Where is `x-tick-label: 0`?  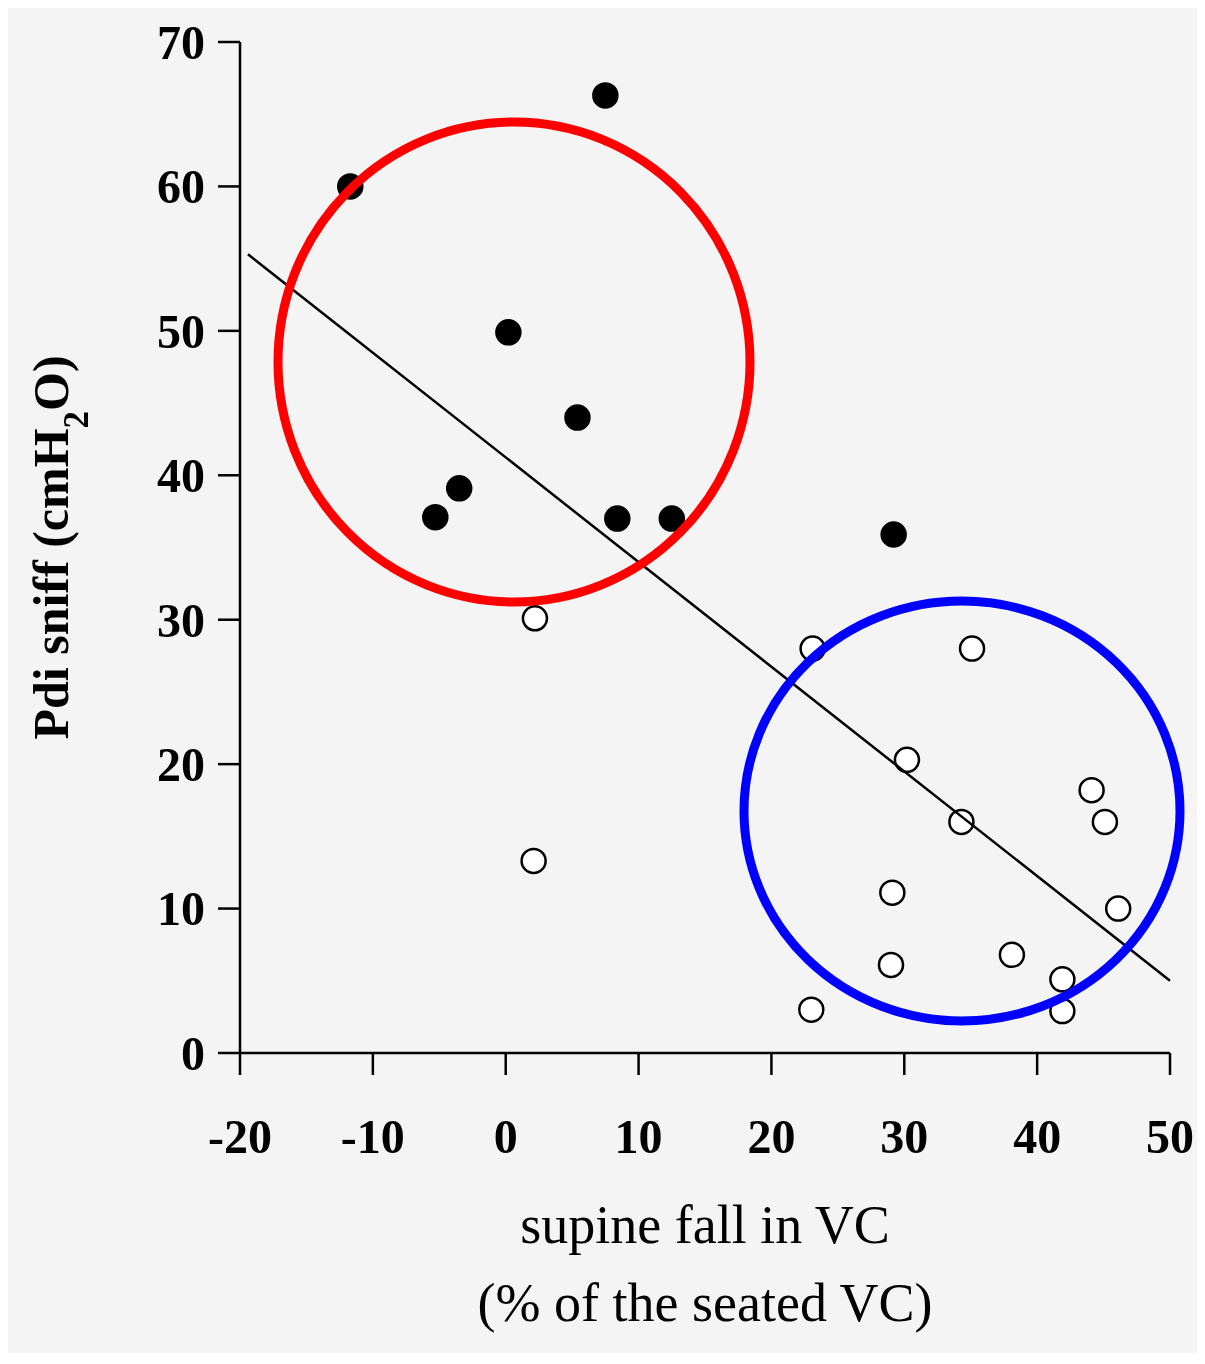 x-tick-label: 0 is located at coordinates (505, 1136).